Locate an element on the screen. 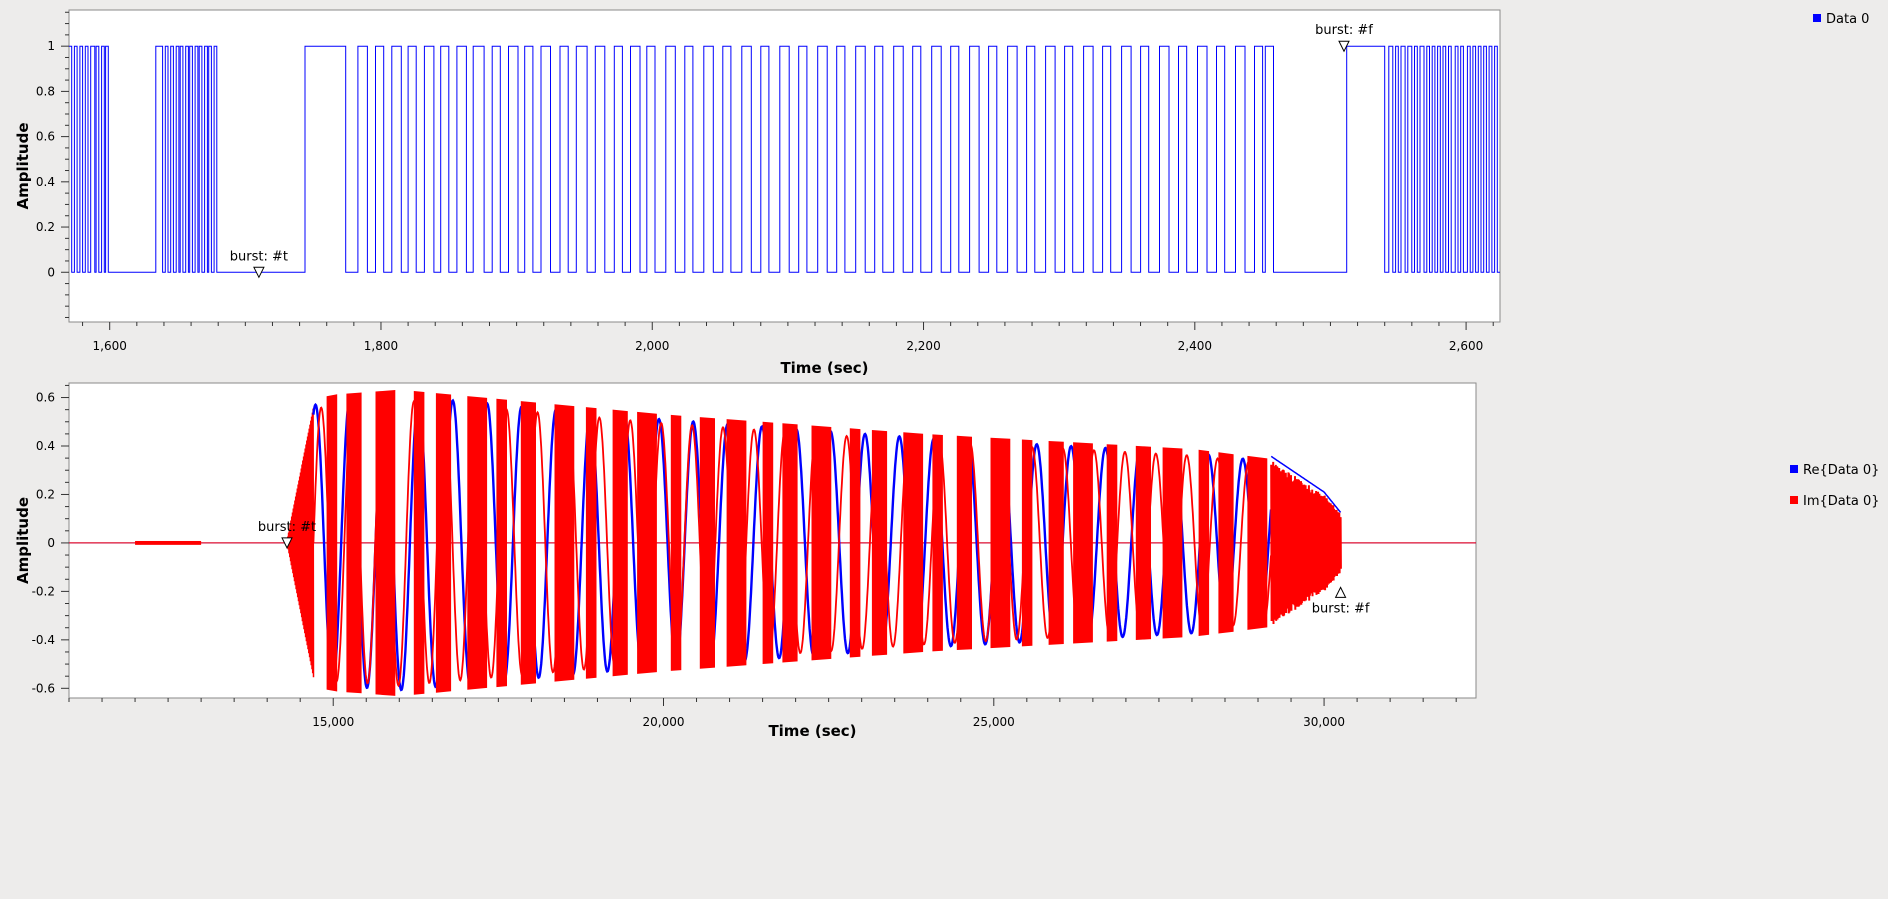 This screenshot has width=1888, height=899. x-tick-label: 1,600 is located at coordinates (110, 346).